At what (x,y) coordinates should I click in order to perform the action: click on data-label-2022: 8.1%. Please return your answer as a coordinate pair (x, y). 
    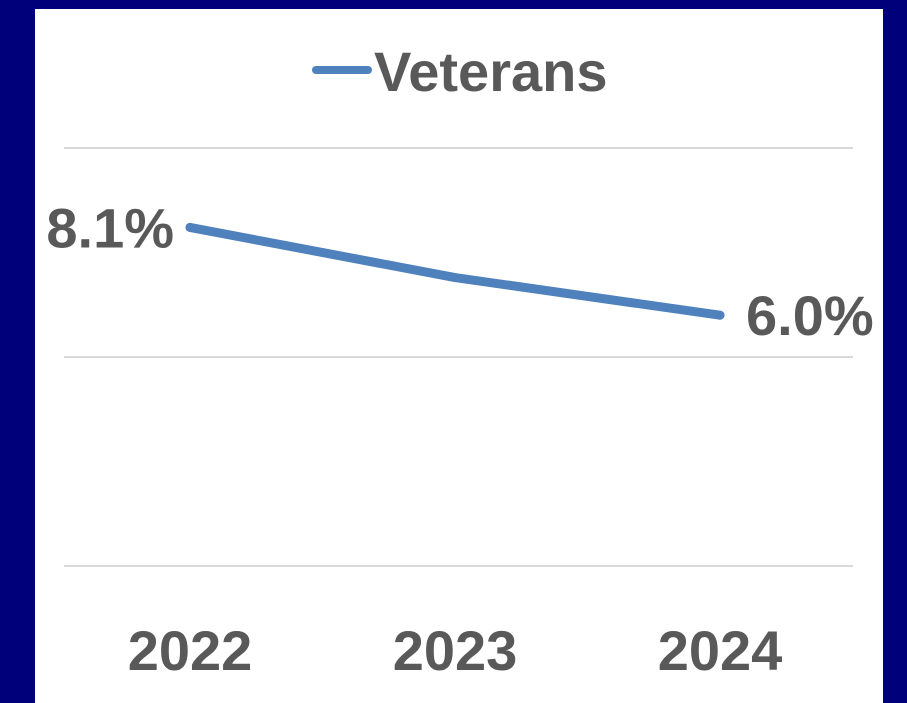
    Looking at the image, I should click on (110, 227).